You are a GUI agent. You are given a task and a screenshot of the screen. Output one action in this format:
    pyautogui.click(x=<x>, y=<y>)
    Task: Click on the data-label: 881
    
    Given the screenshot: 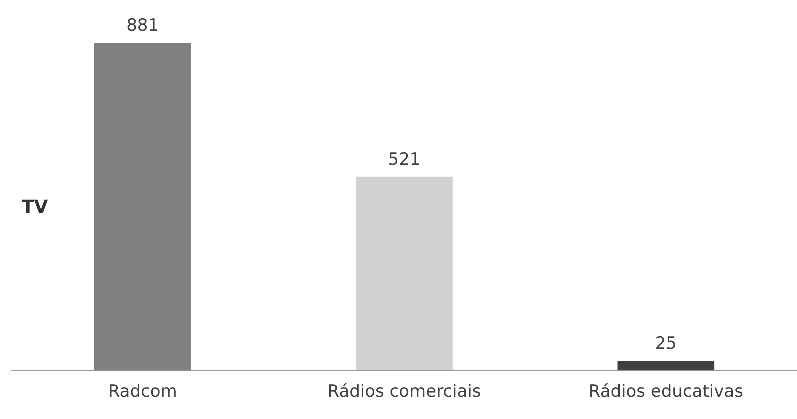 What is the action you would take?
    pyautogui.click(x=143, y=26)
    